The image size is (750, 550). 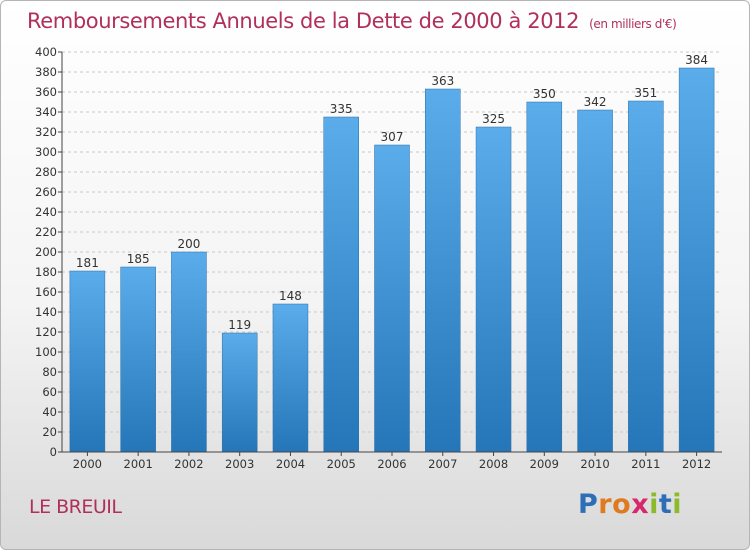 I want to click on bar-value-label: 185, so click(x=138, y=259).